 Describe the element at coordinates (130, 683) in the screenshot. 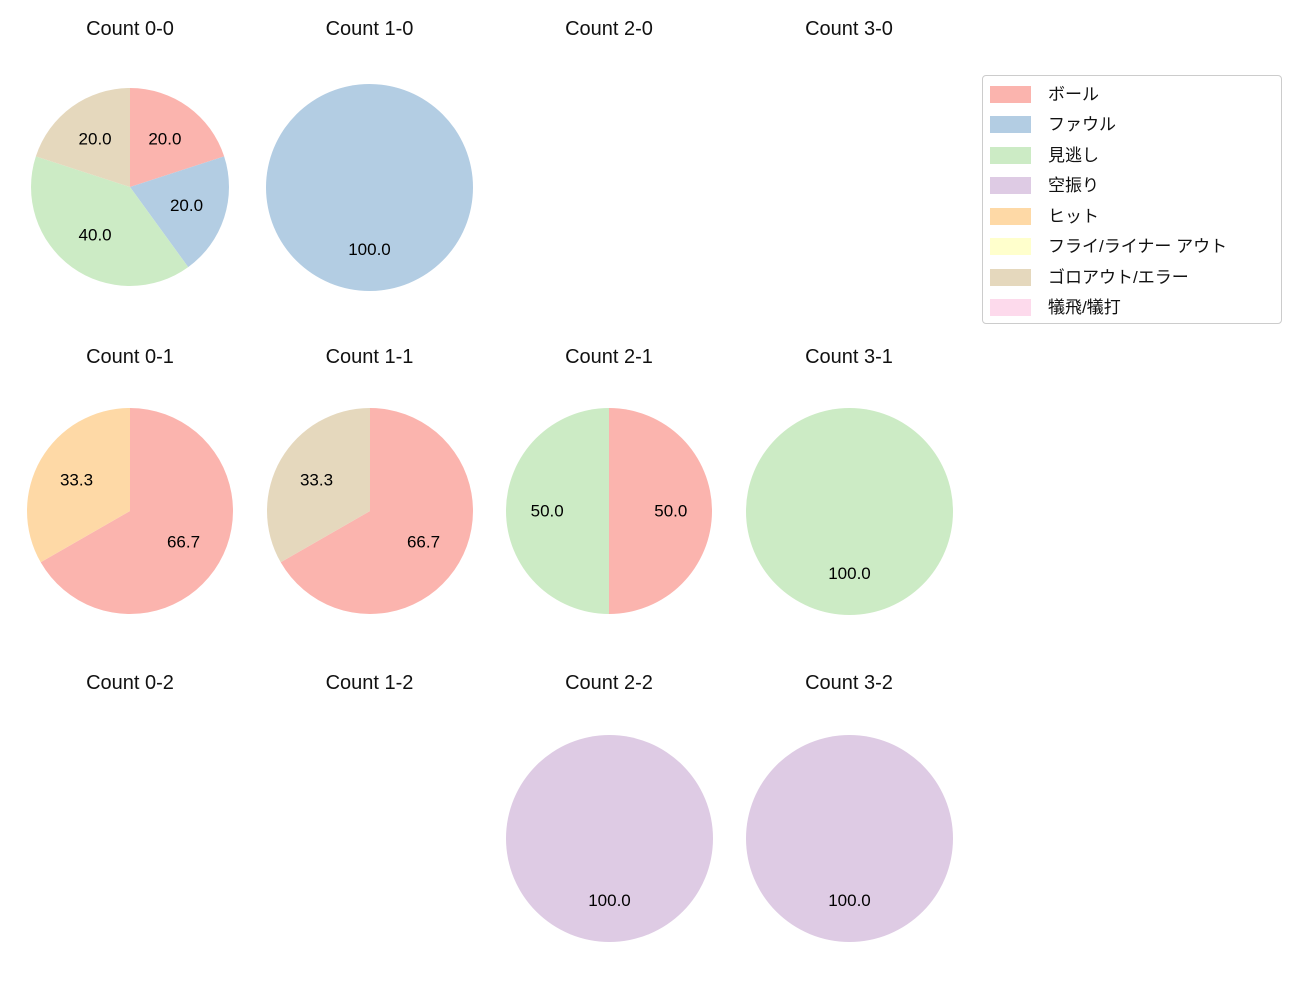

I see `subplot-title: Count 0-2` at that location.